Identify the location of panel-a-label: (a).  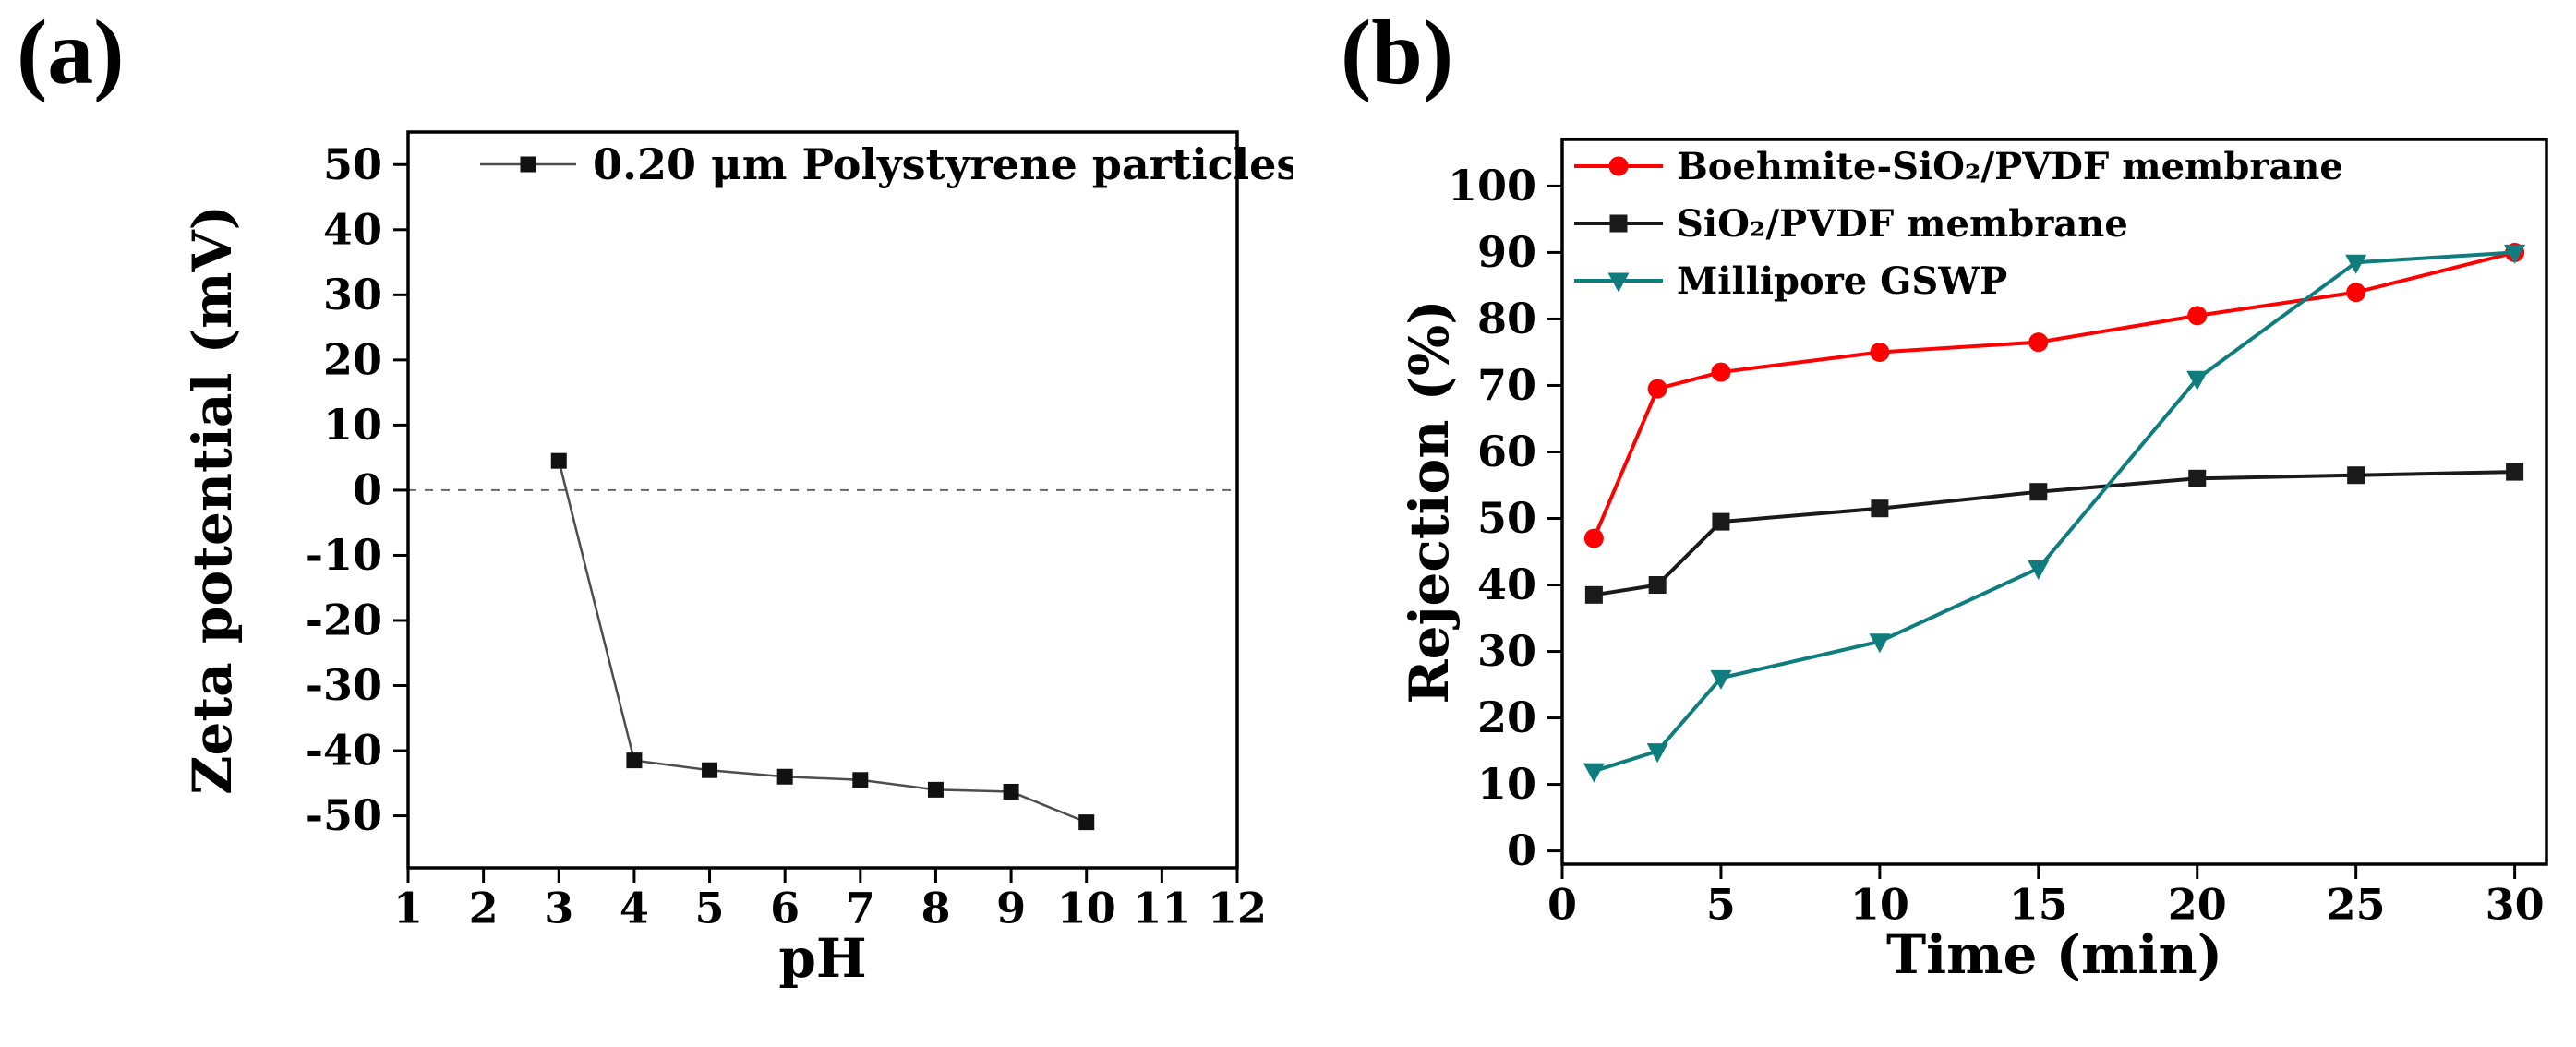
(71, 52).